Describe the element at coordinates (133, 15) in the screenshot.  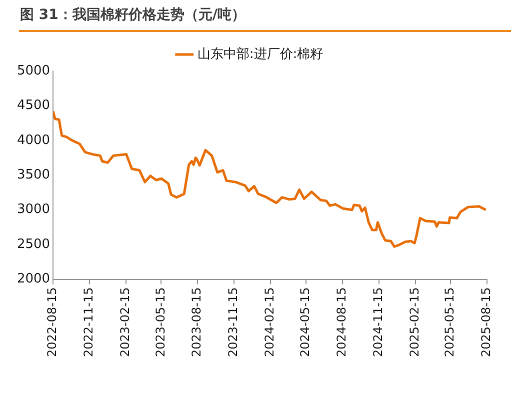
I see `chart-title: 图 31：我国棉籽价格走势（元/吨）` at that location.